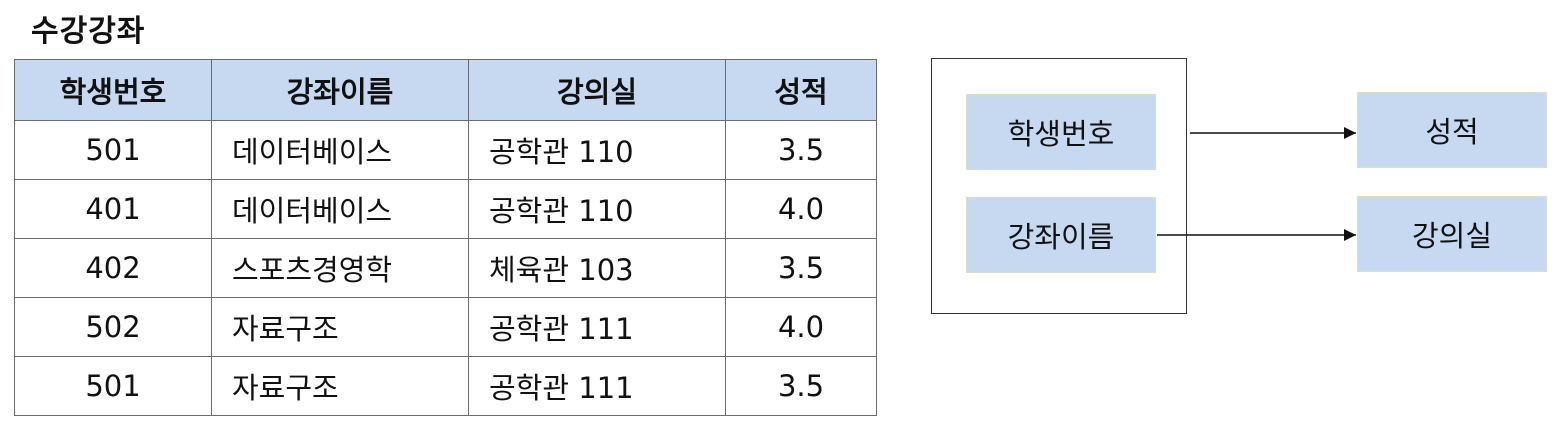  I want to click on attr-course-name: 강좌이름, so click(1061, 235).